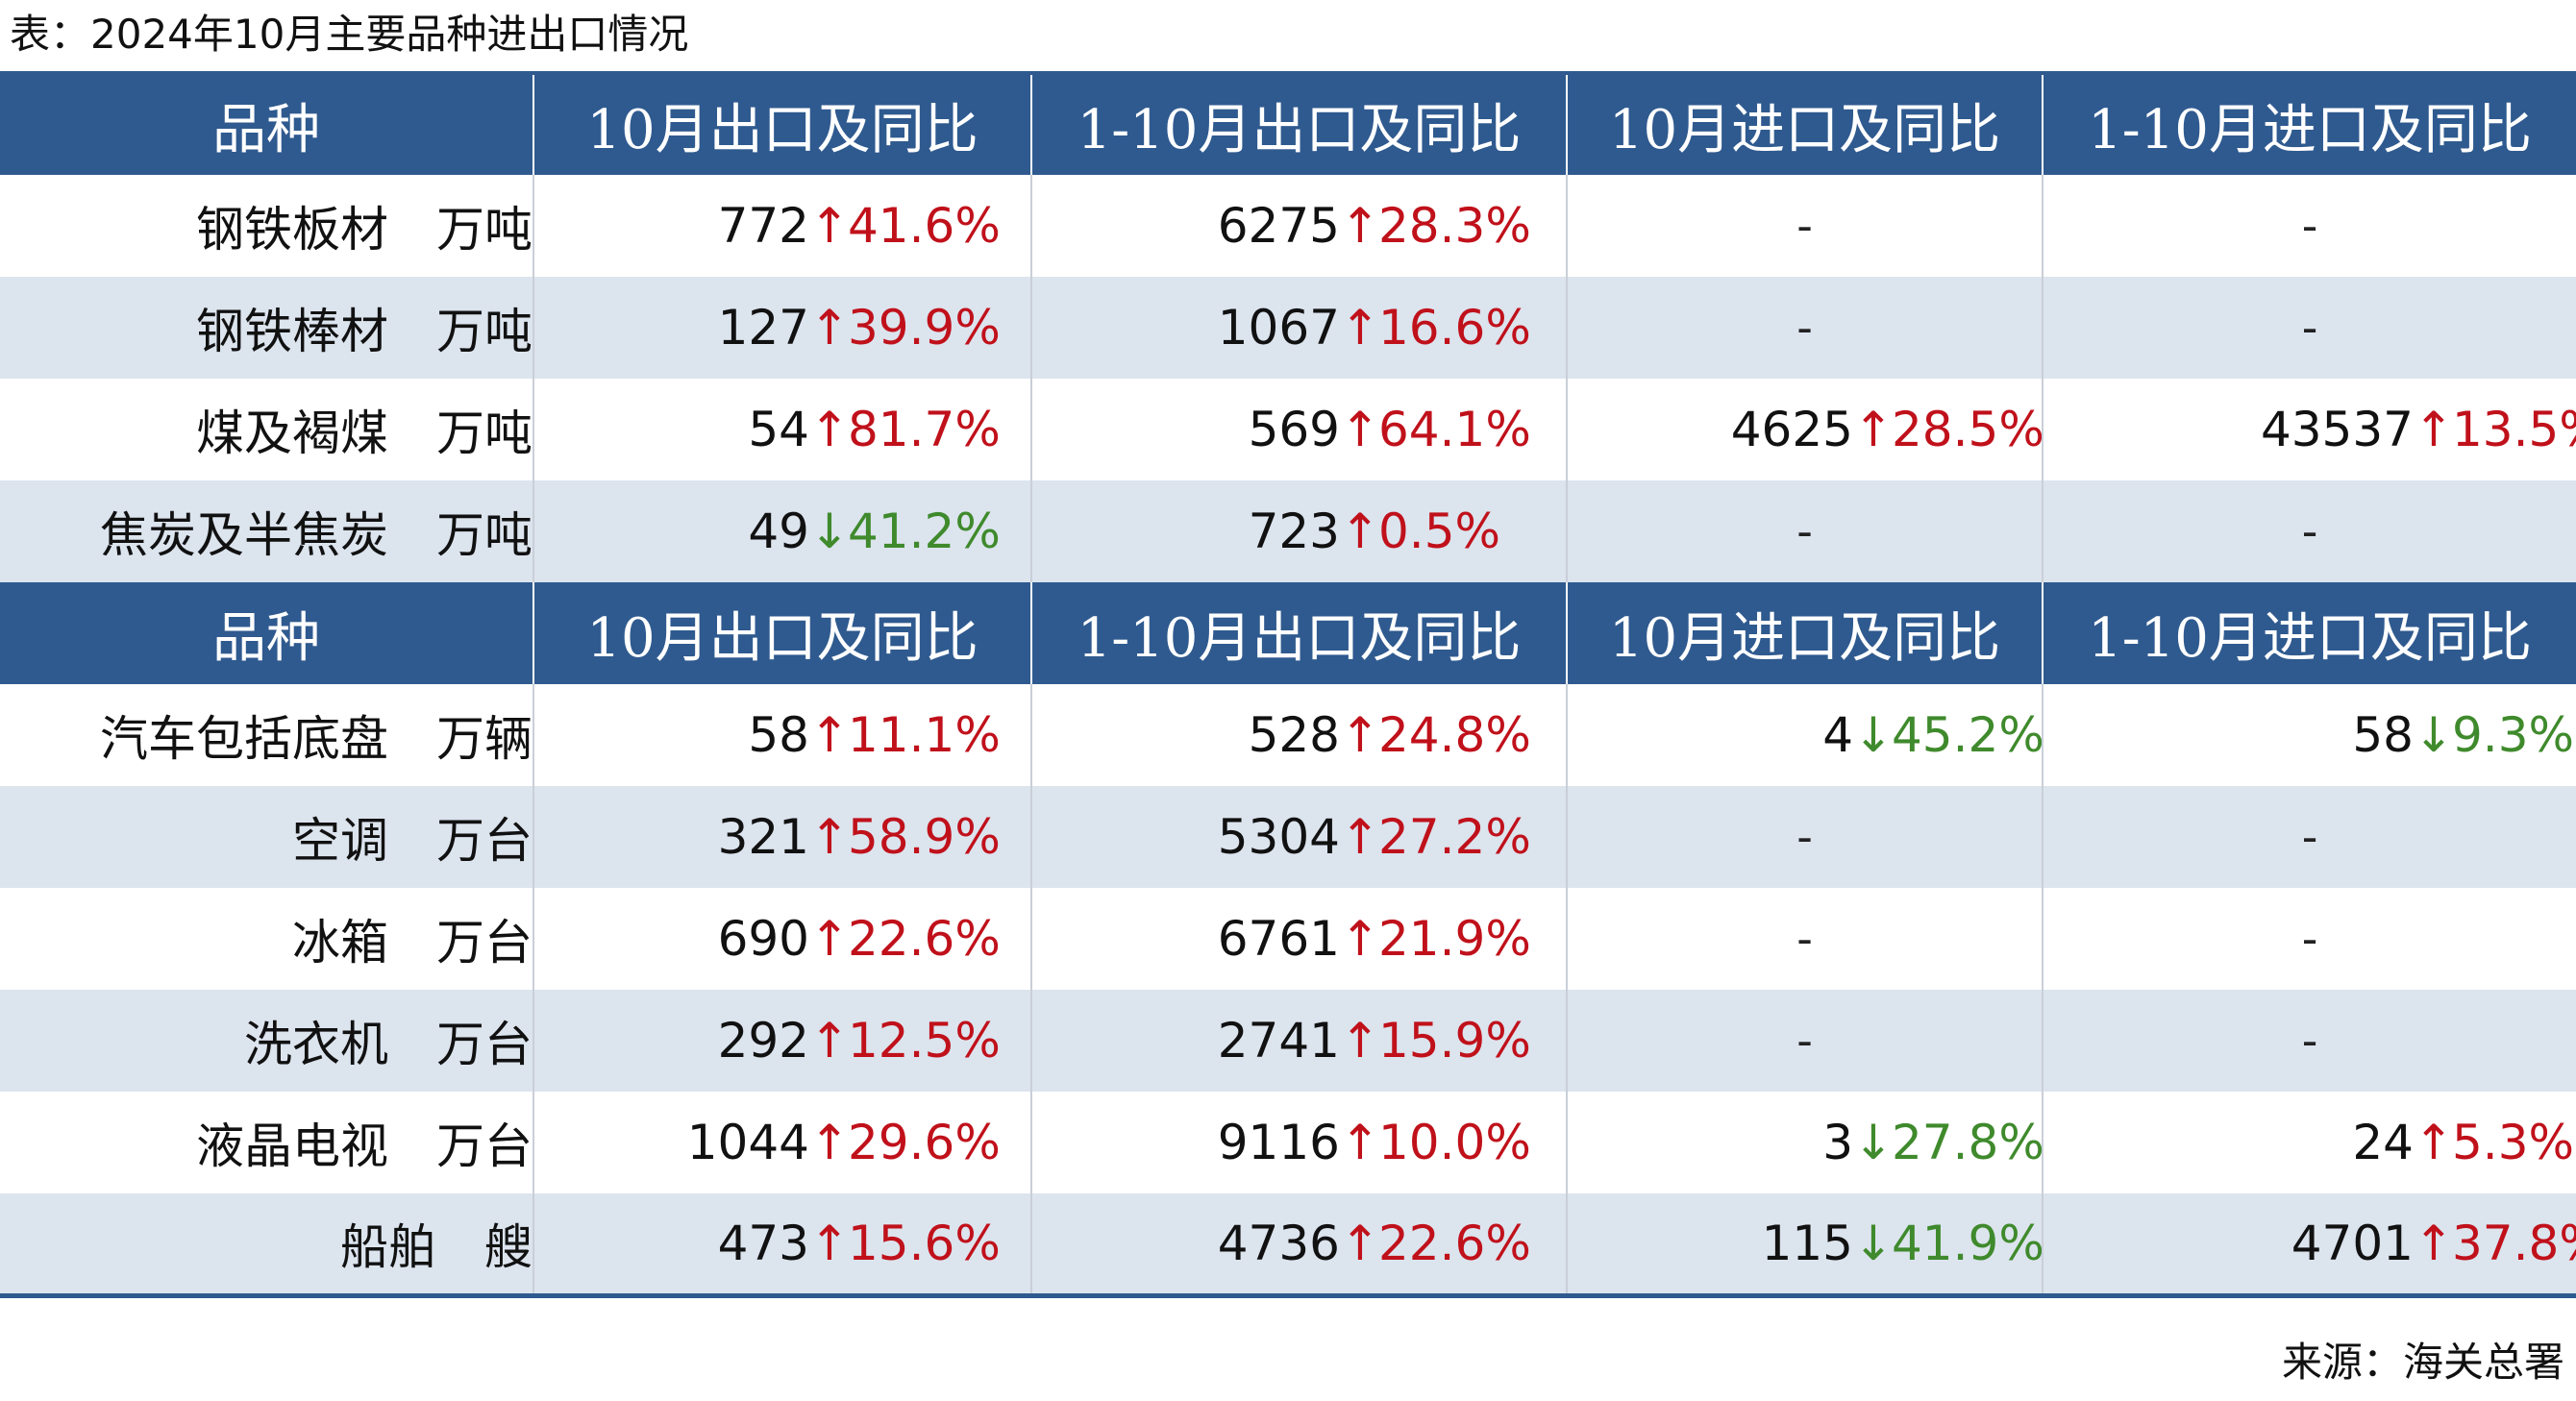 The height and width of the screenshot is (1401, 2576). I want to click on item-cell: 焦炭及半焦炭 万吨, so click(266, 531).